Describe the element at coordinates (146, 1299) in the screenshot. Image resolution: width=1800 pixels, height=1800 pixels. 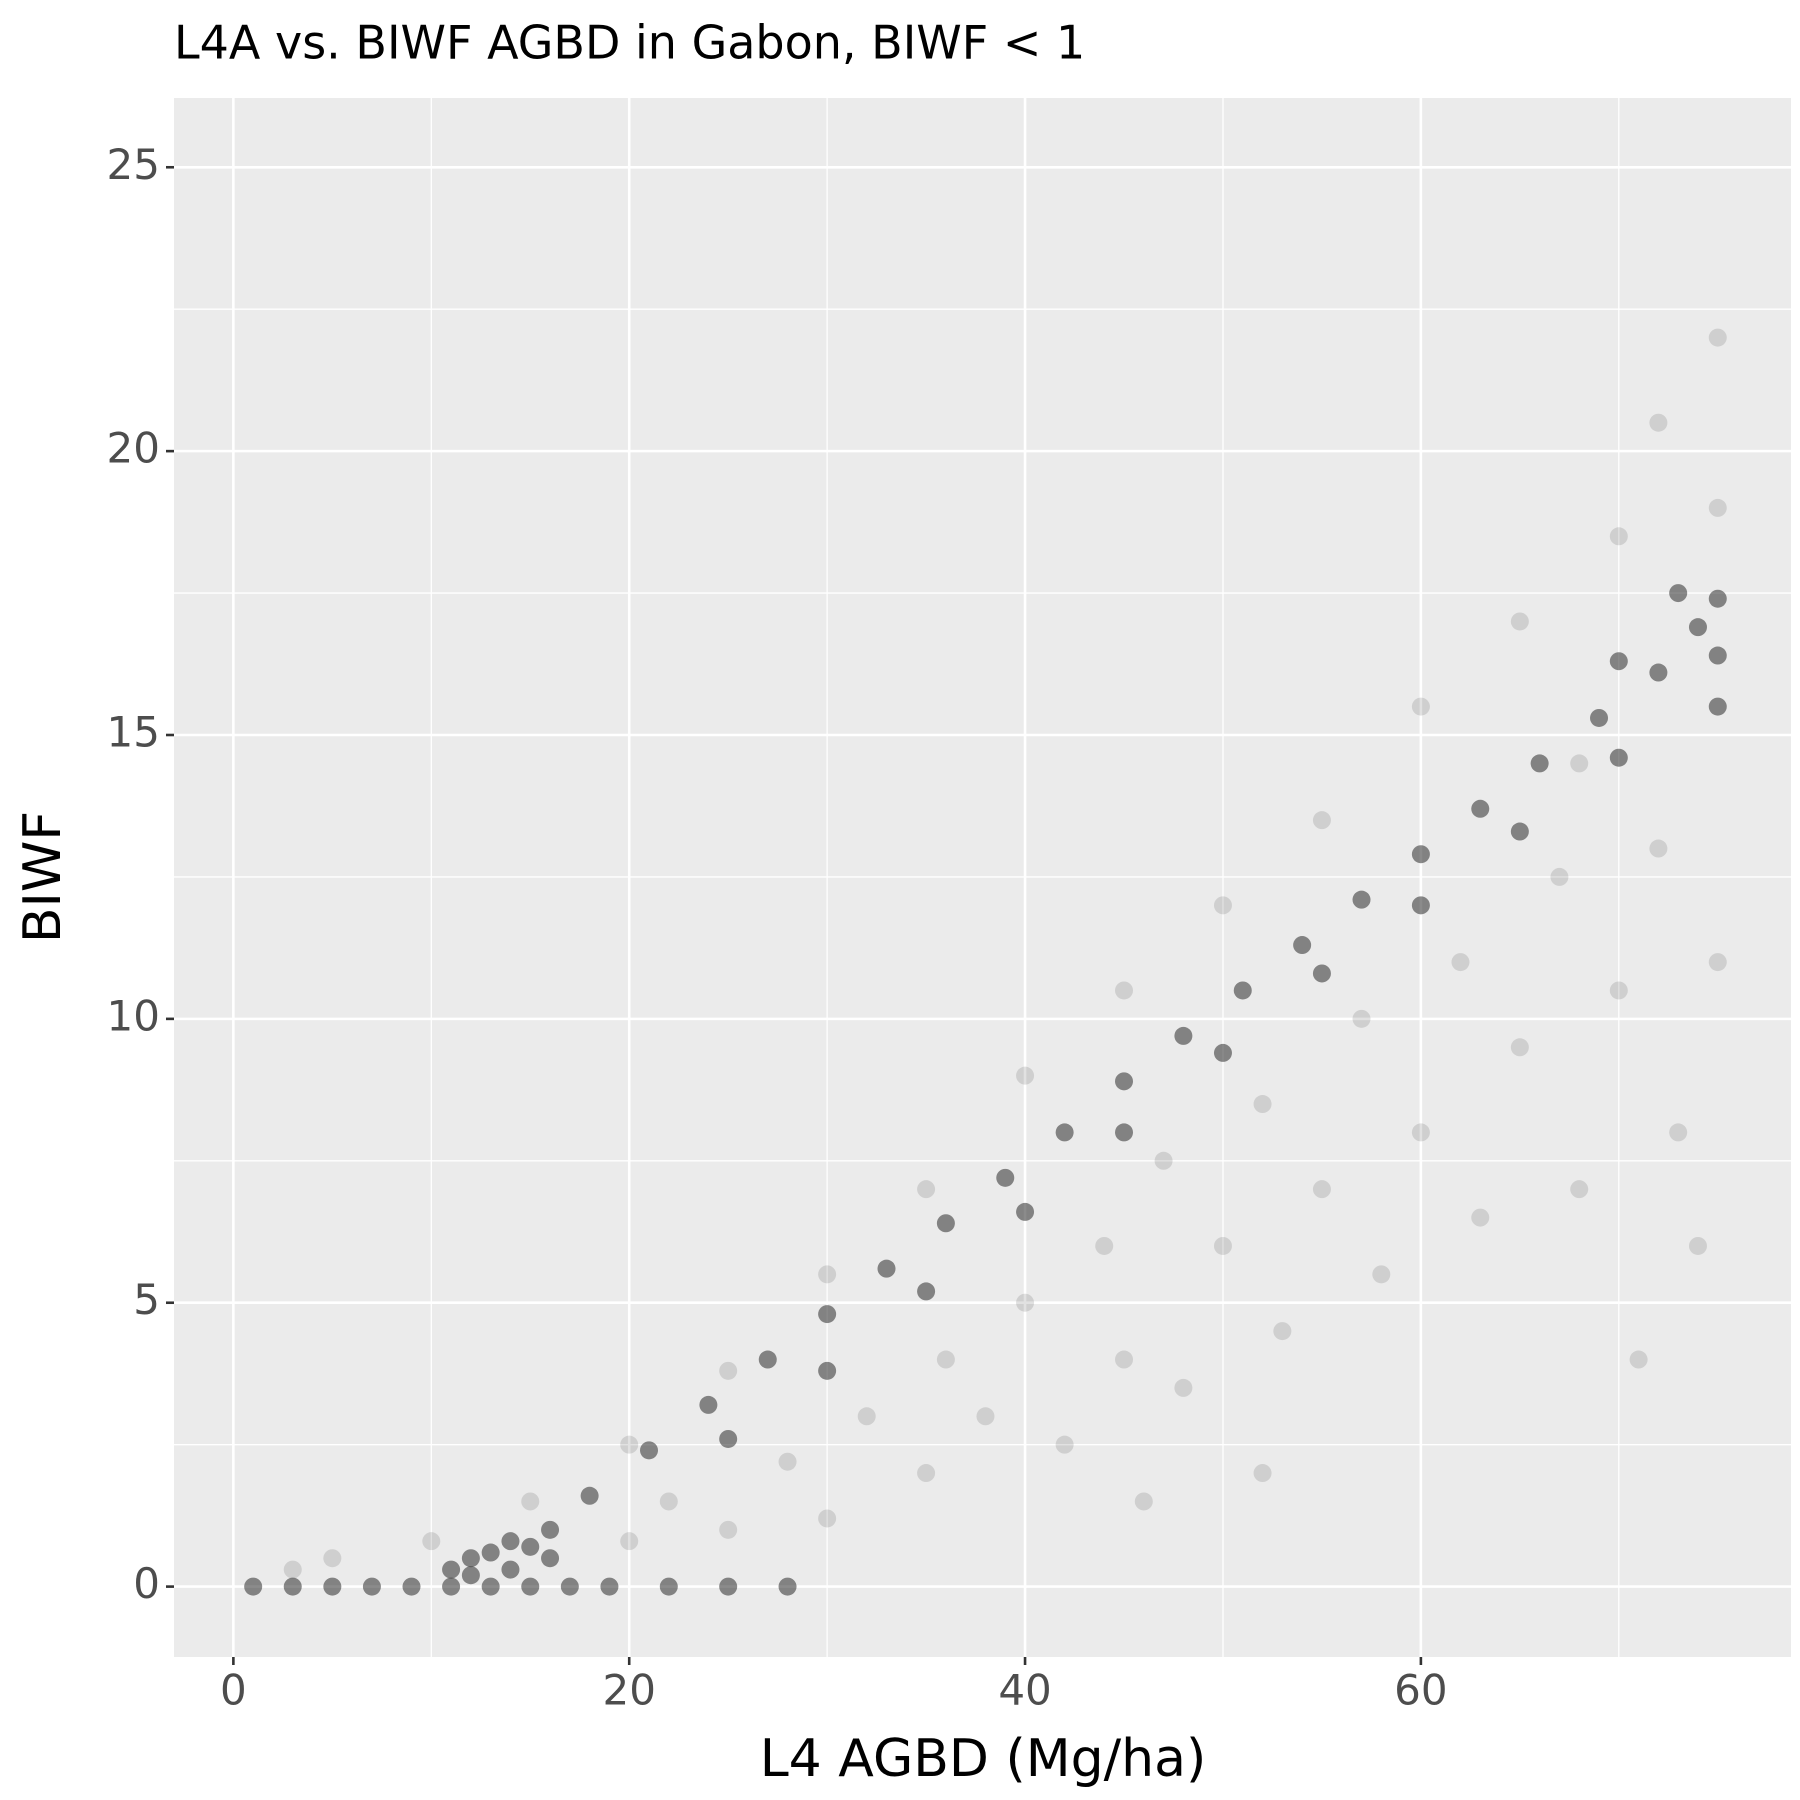
I see `y-tick-label: 5` at that location.